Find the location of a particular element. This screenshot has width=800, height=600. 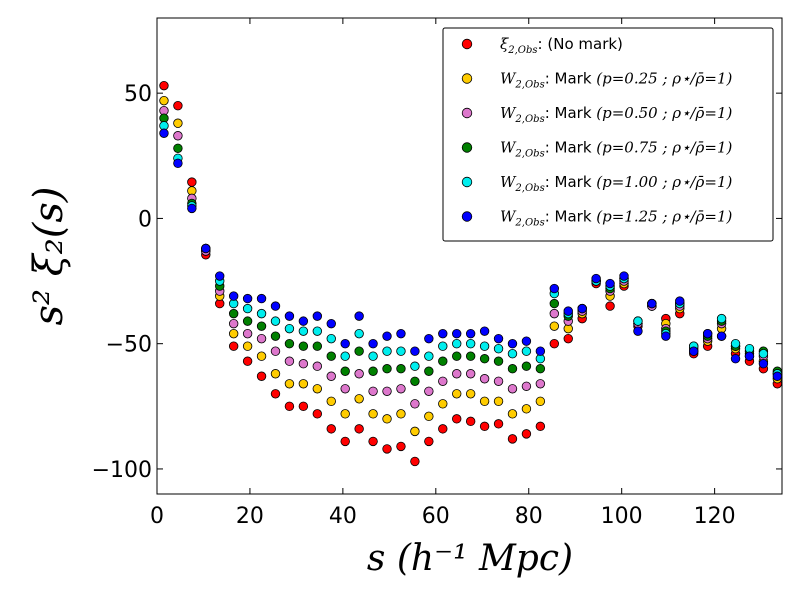

legend-label: W2,Obs: Mark (p=0.50 ; ρ⋆/ρ̄=1) is located at coordinates (616, 114).